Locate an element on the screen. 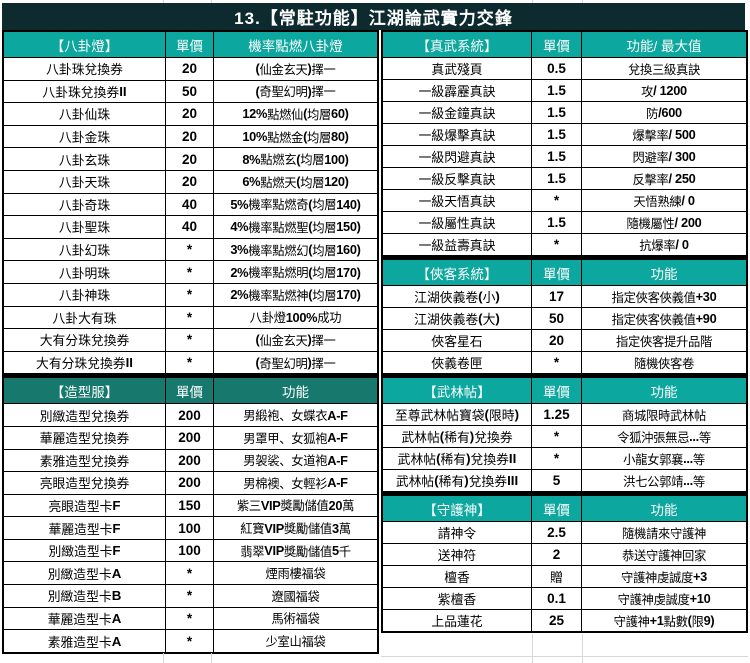 This screenshot has height=663, width=750. function-cell: 指定俠客 俠義值 +30 is located at coordinates (663, 296).